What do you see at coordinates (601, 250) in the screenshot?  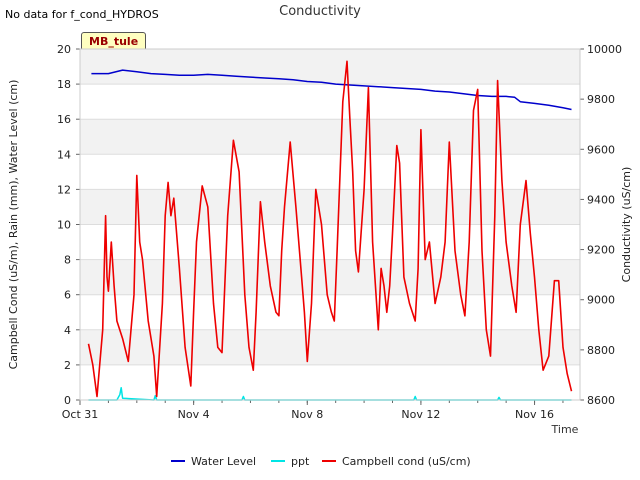 I see `y-right-tick-label: 9200` at bounding box center [601, 250].